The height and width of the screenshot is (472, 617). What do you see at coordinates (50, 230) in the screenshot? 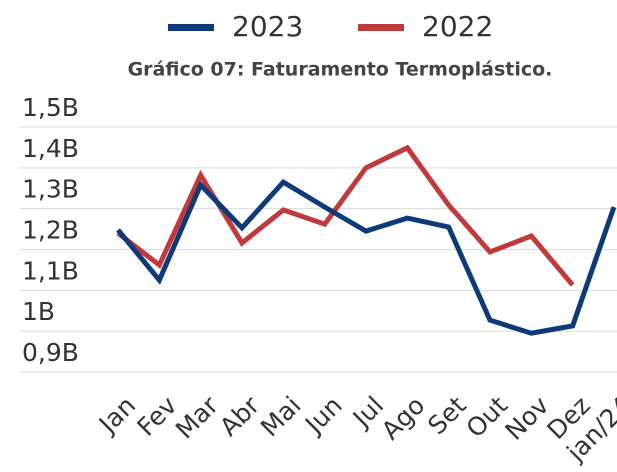
I see `y-tick-label: 1,2B` at bounding box center [50, 230].